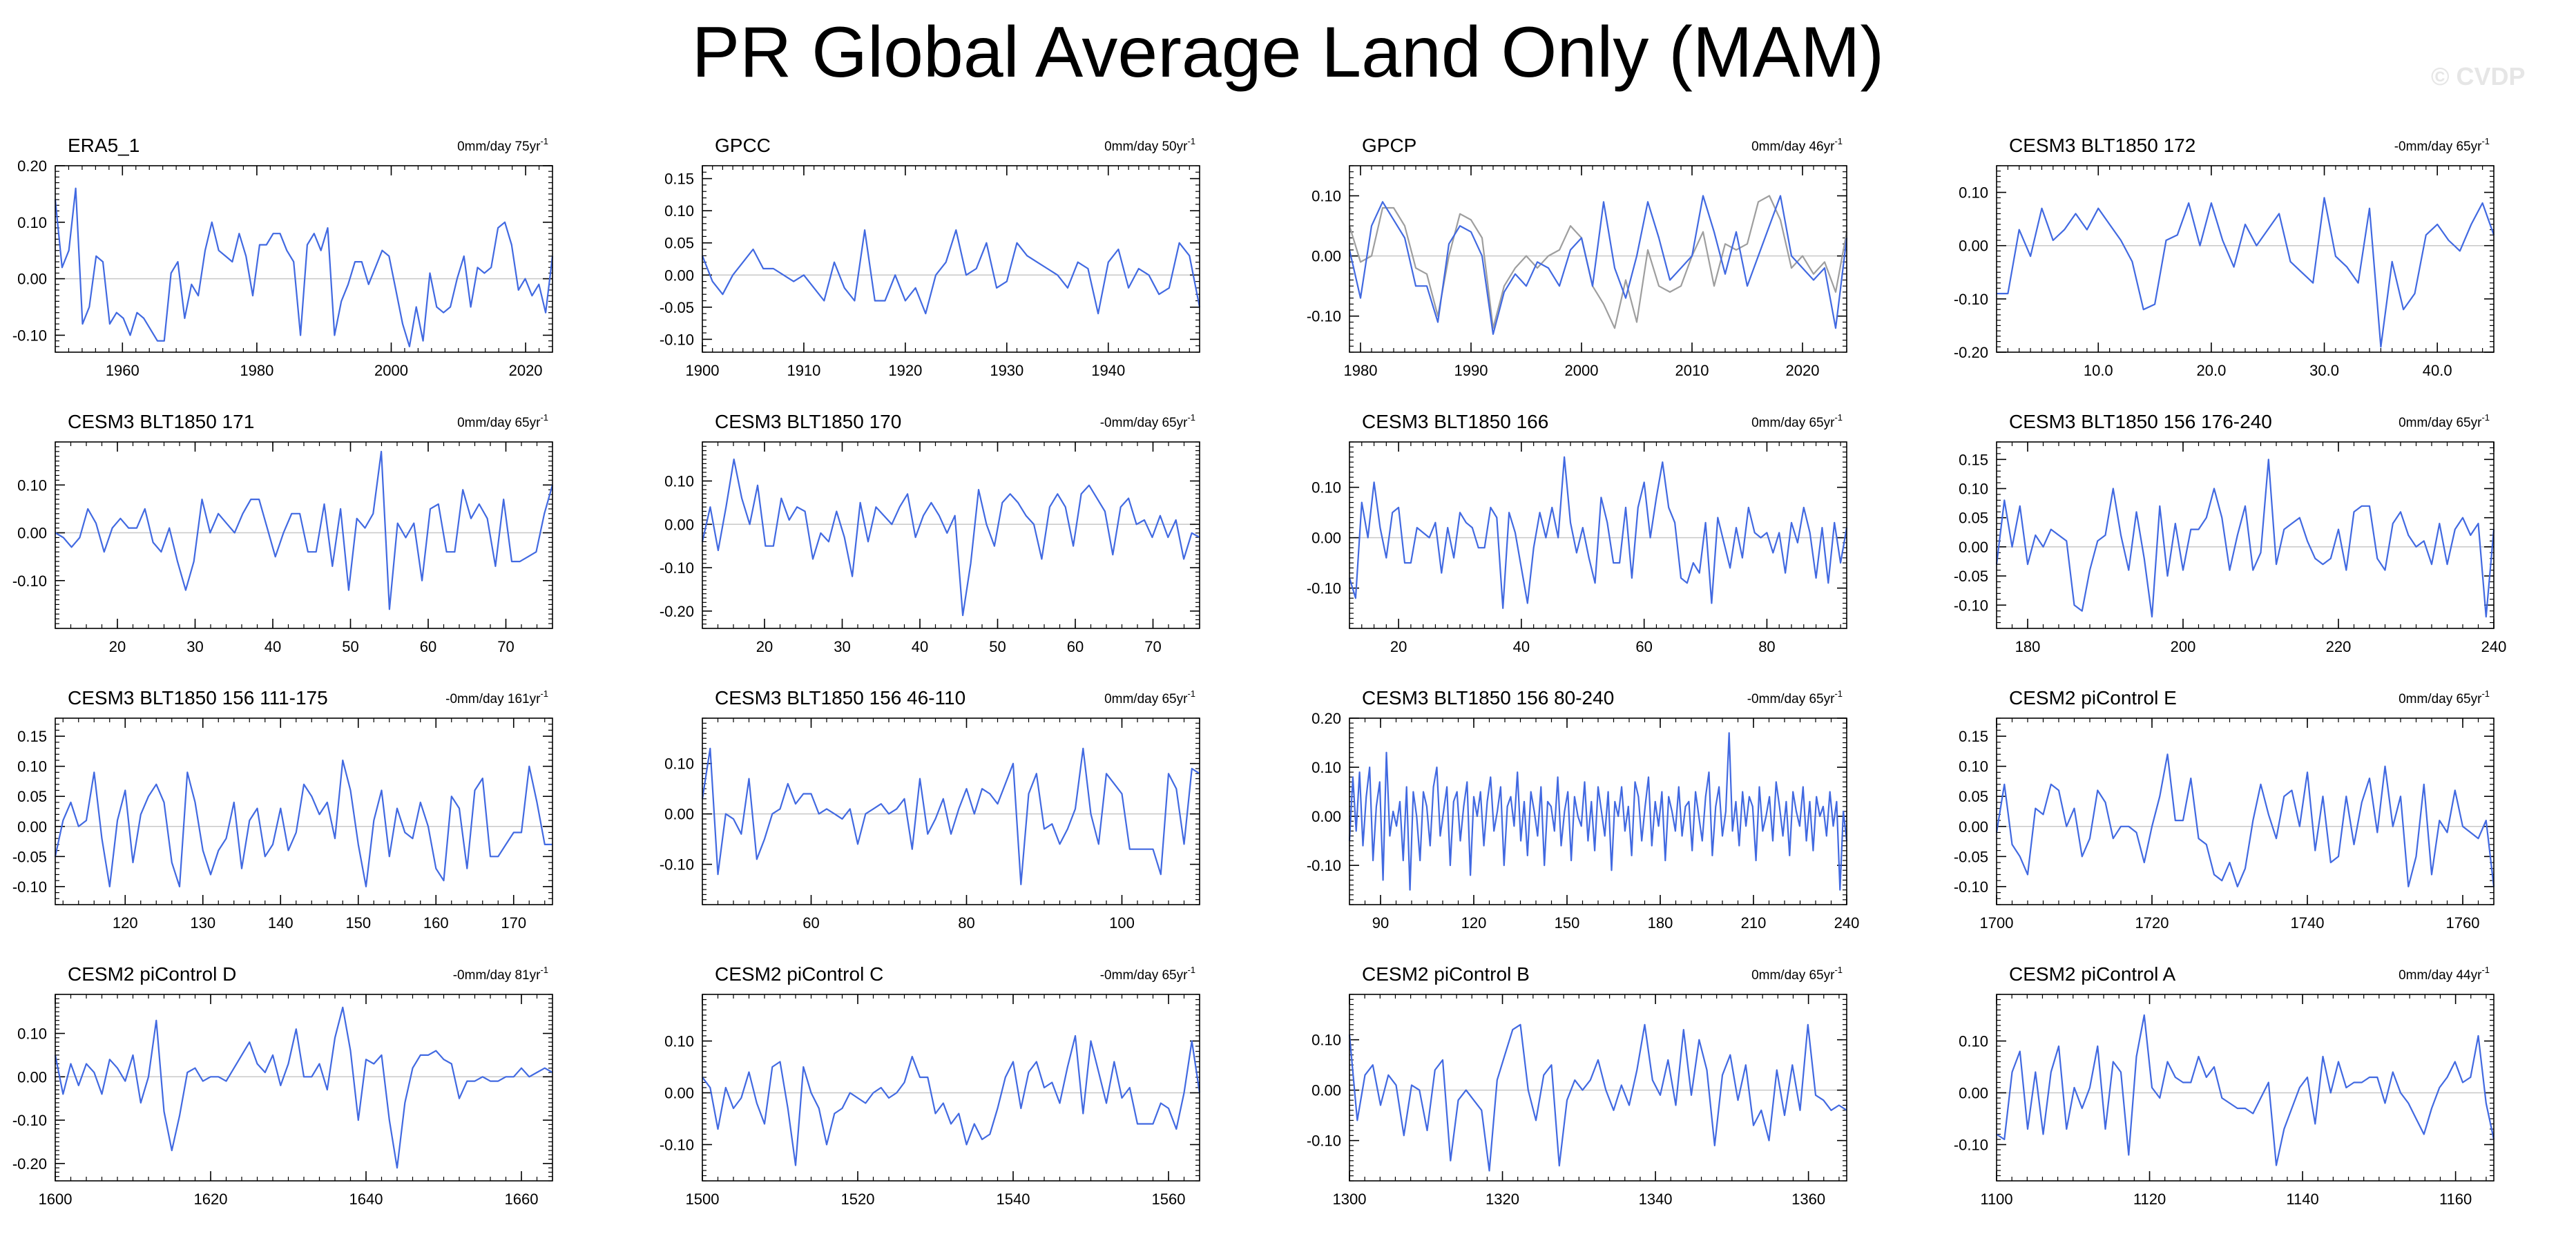 The width and height of the screenshot is (2576, 1243). Describe the element at coordinates (194, 646) in the screenshot. I see `x-tick-label: 30` at that location.